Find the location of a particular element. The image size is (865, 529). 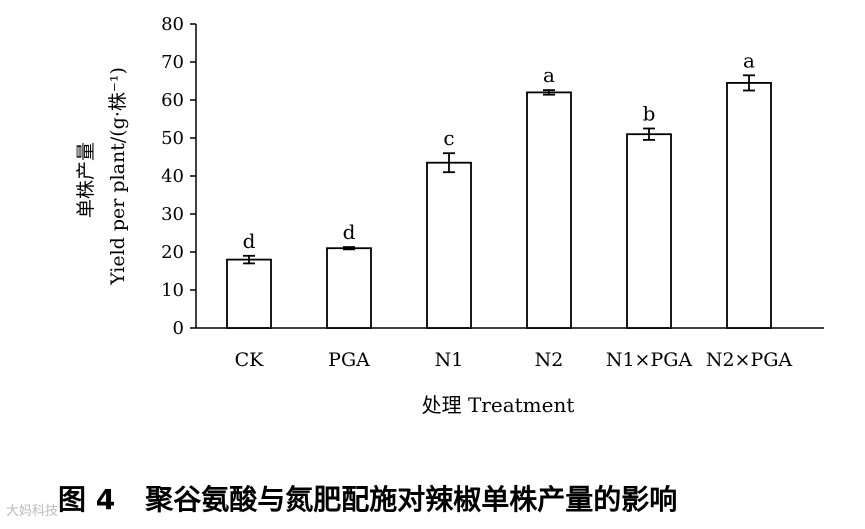

figure-number: 图 4 is located at coordinates (87, 499).